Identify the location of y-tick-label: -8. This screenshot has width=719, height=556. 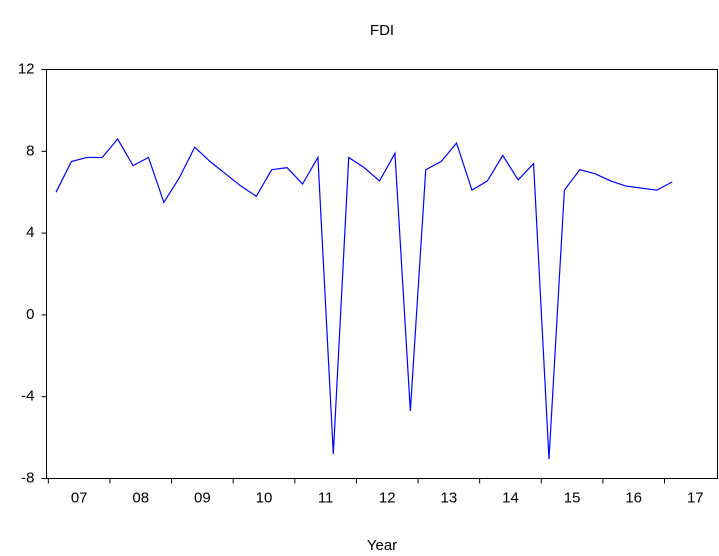
(27, 477).